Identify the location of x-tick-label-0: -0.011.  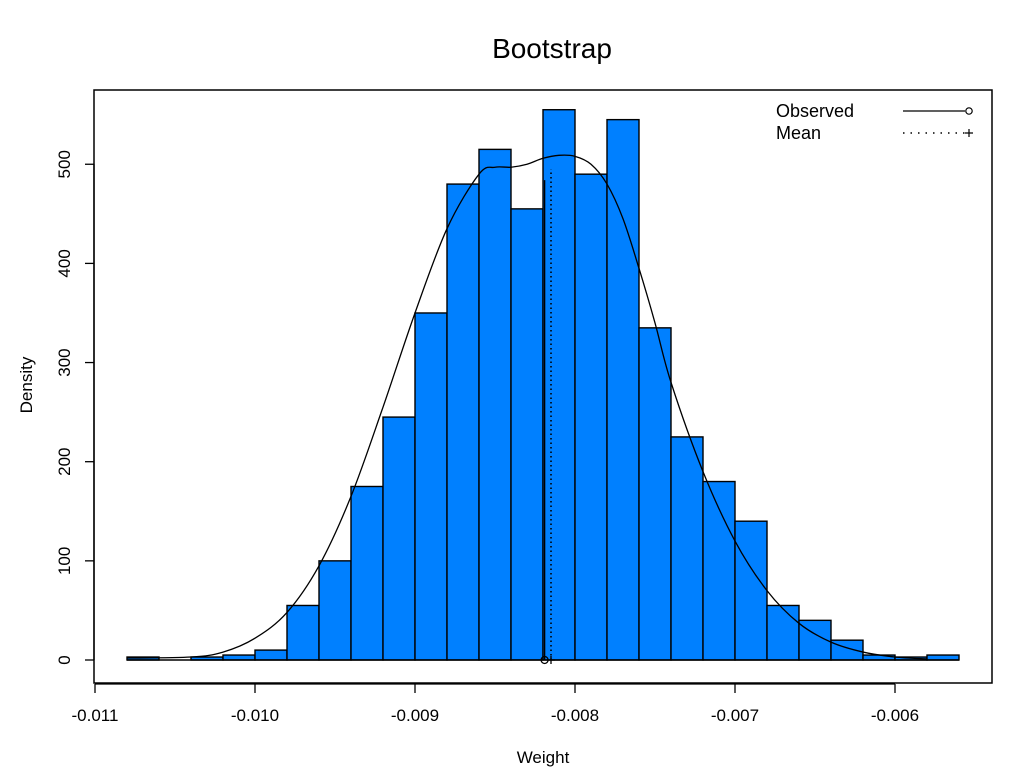
(95, 715).